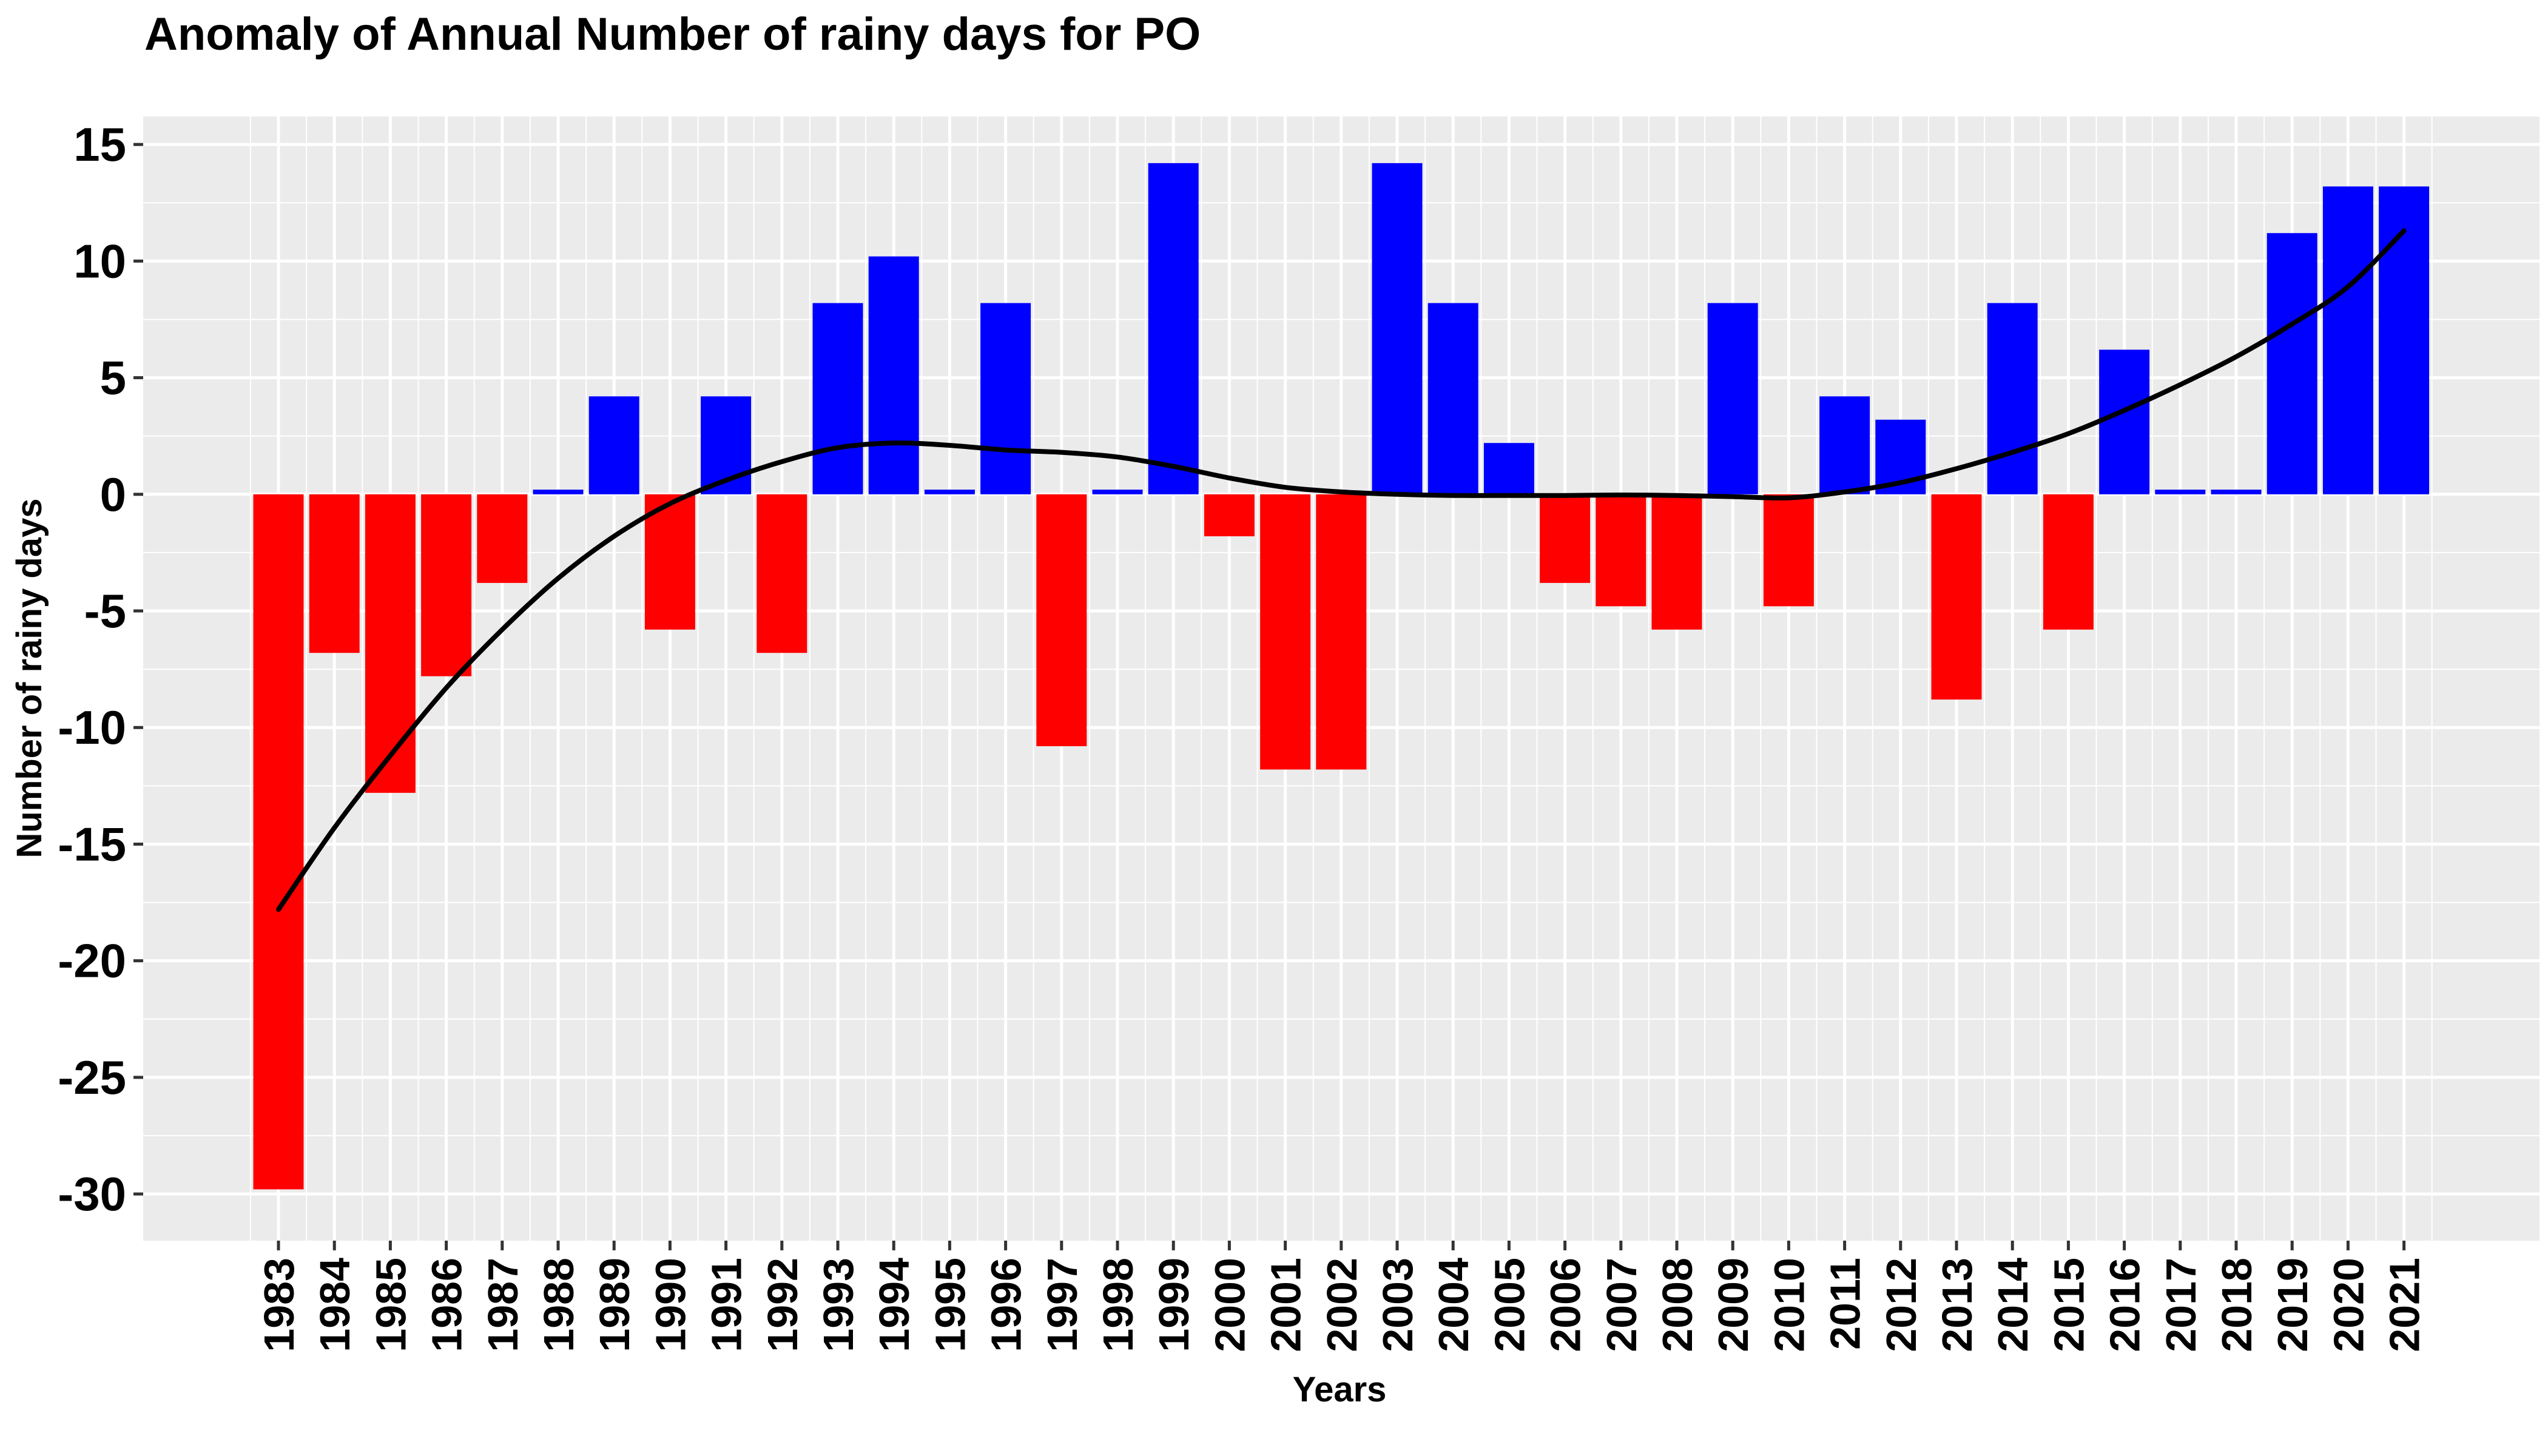 The width and height of the screenshot is (2548, 1456). What do you see at coordinates (1901, 1305) in the screenshot?
I see `x-tick-label-2012: 2012` at bounding box center [1901, 1305].